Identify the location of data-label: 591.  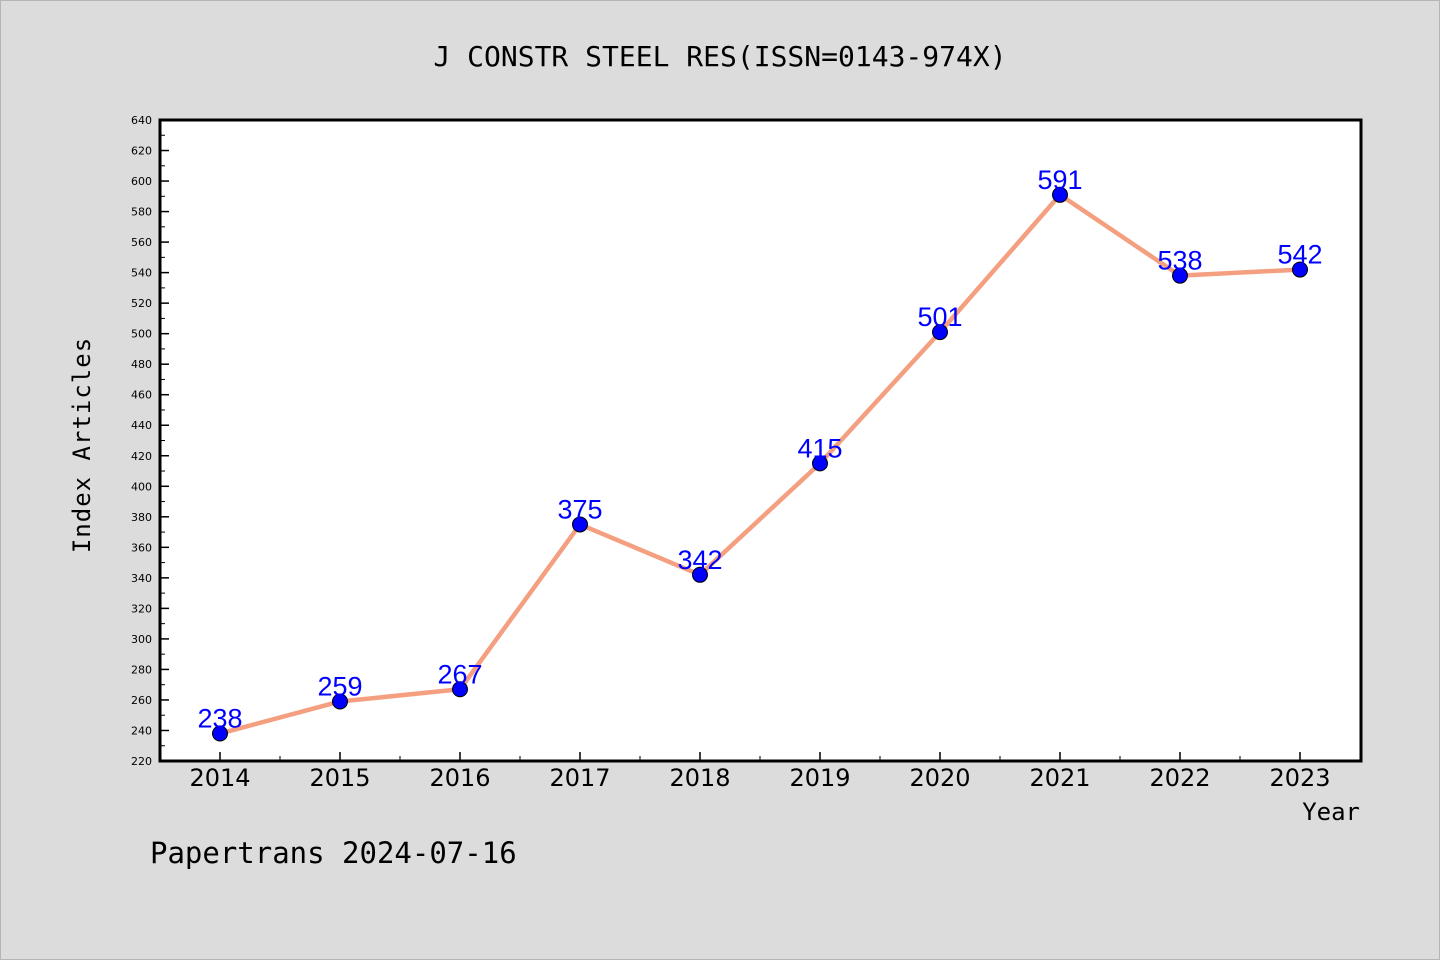
(1059, 180).